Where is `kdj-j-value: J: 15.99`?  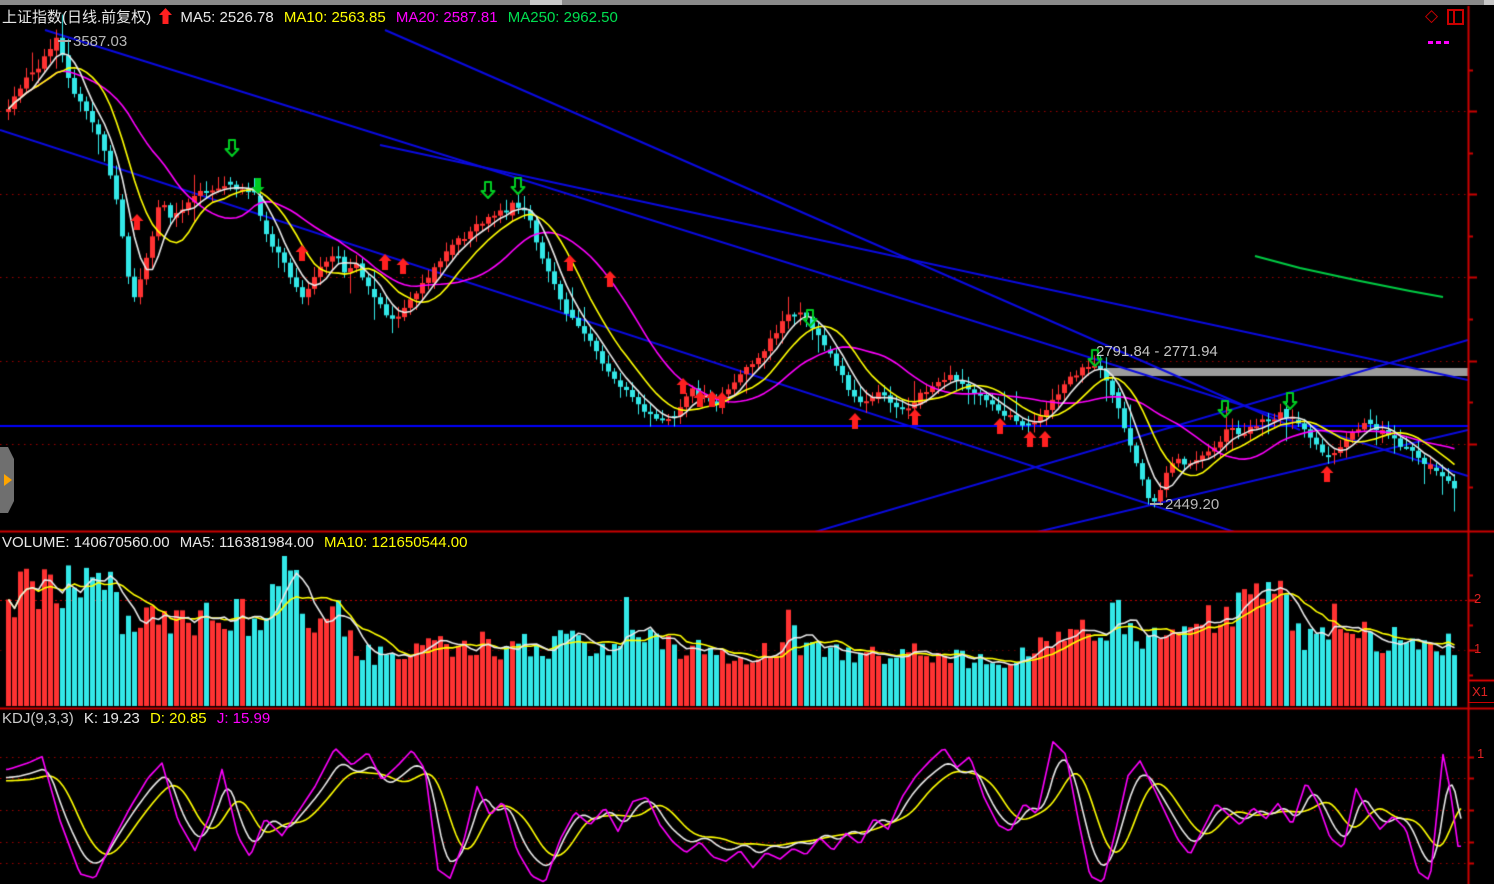
kdj-j-value: J: 15.99 is located at coordinates (243, 718).